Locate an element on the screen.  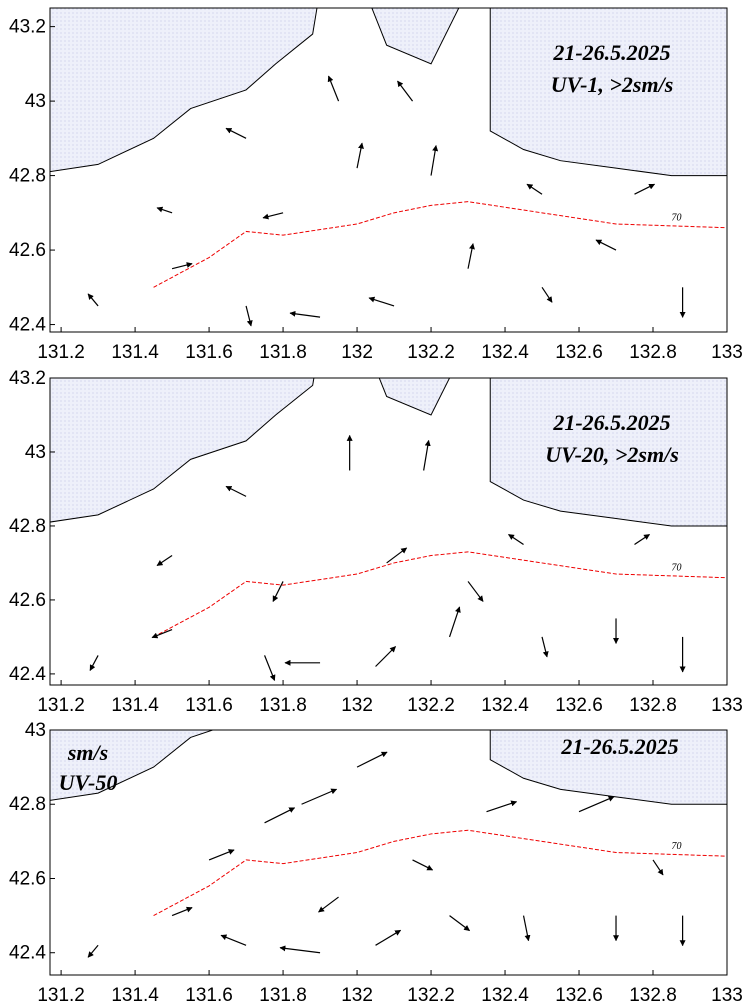
panel-subtitle: UV-20, >2sm/s is located at coordinates (612, 454).